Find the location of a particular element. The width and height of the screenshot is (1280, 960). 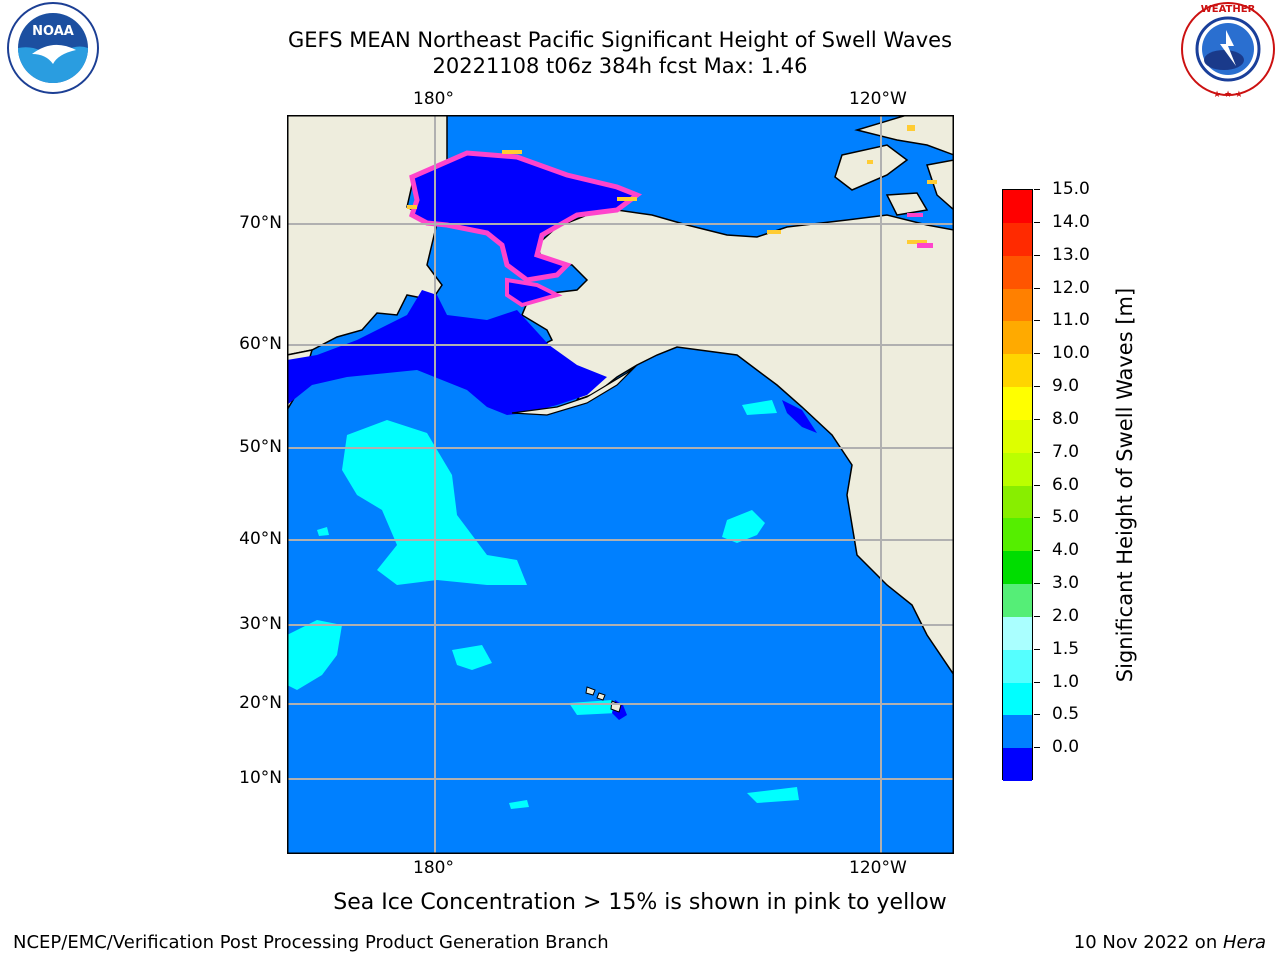

colorbar-tick-label: 7.0 is located at coordinates (1066, 452).